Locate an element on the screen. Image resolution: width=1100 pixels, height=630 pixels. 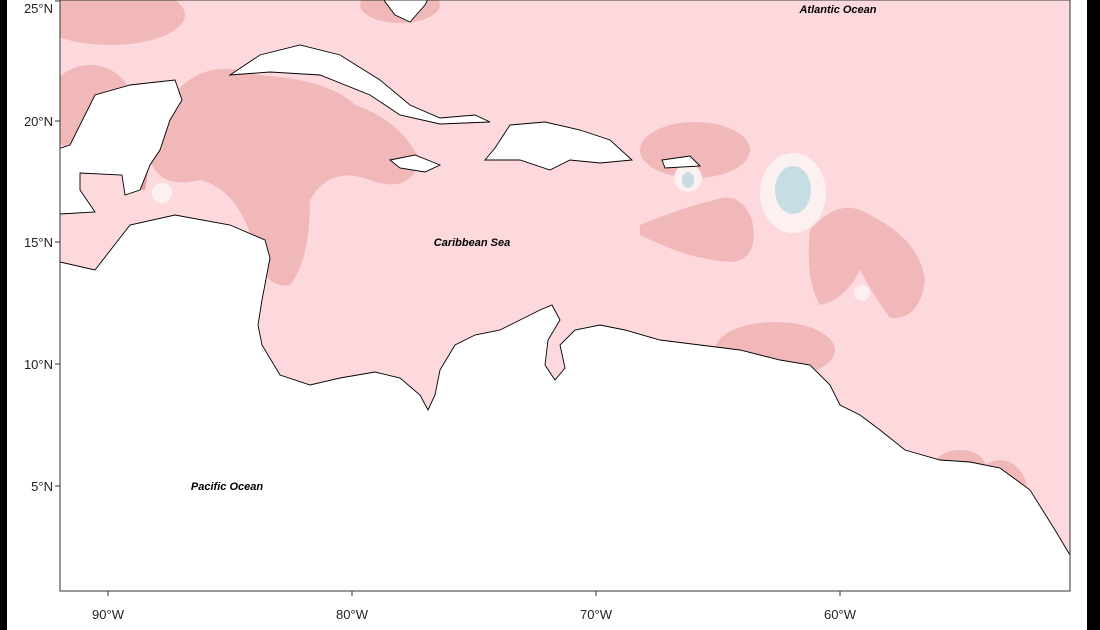
yucatan-peninsula is located at coordinates (121, 147).